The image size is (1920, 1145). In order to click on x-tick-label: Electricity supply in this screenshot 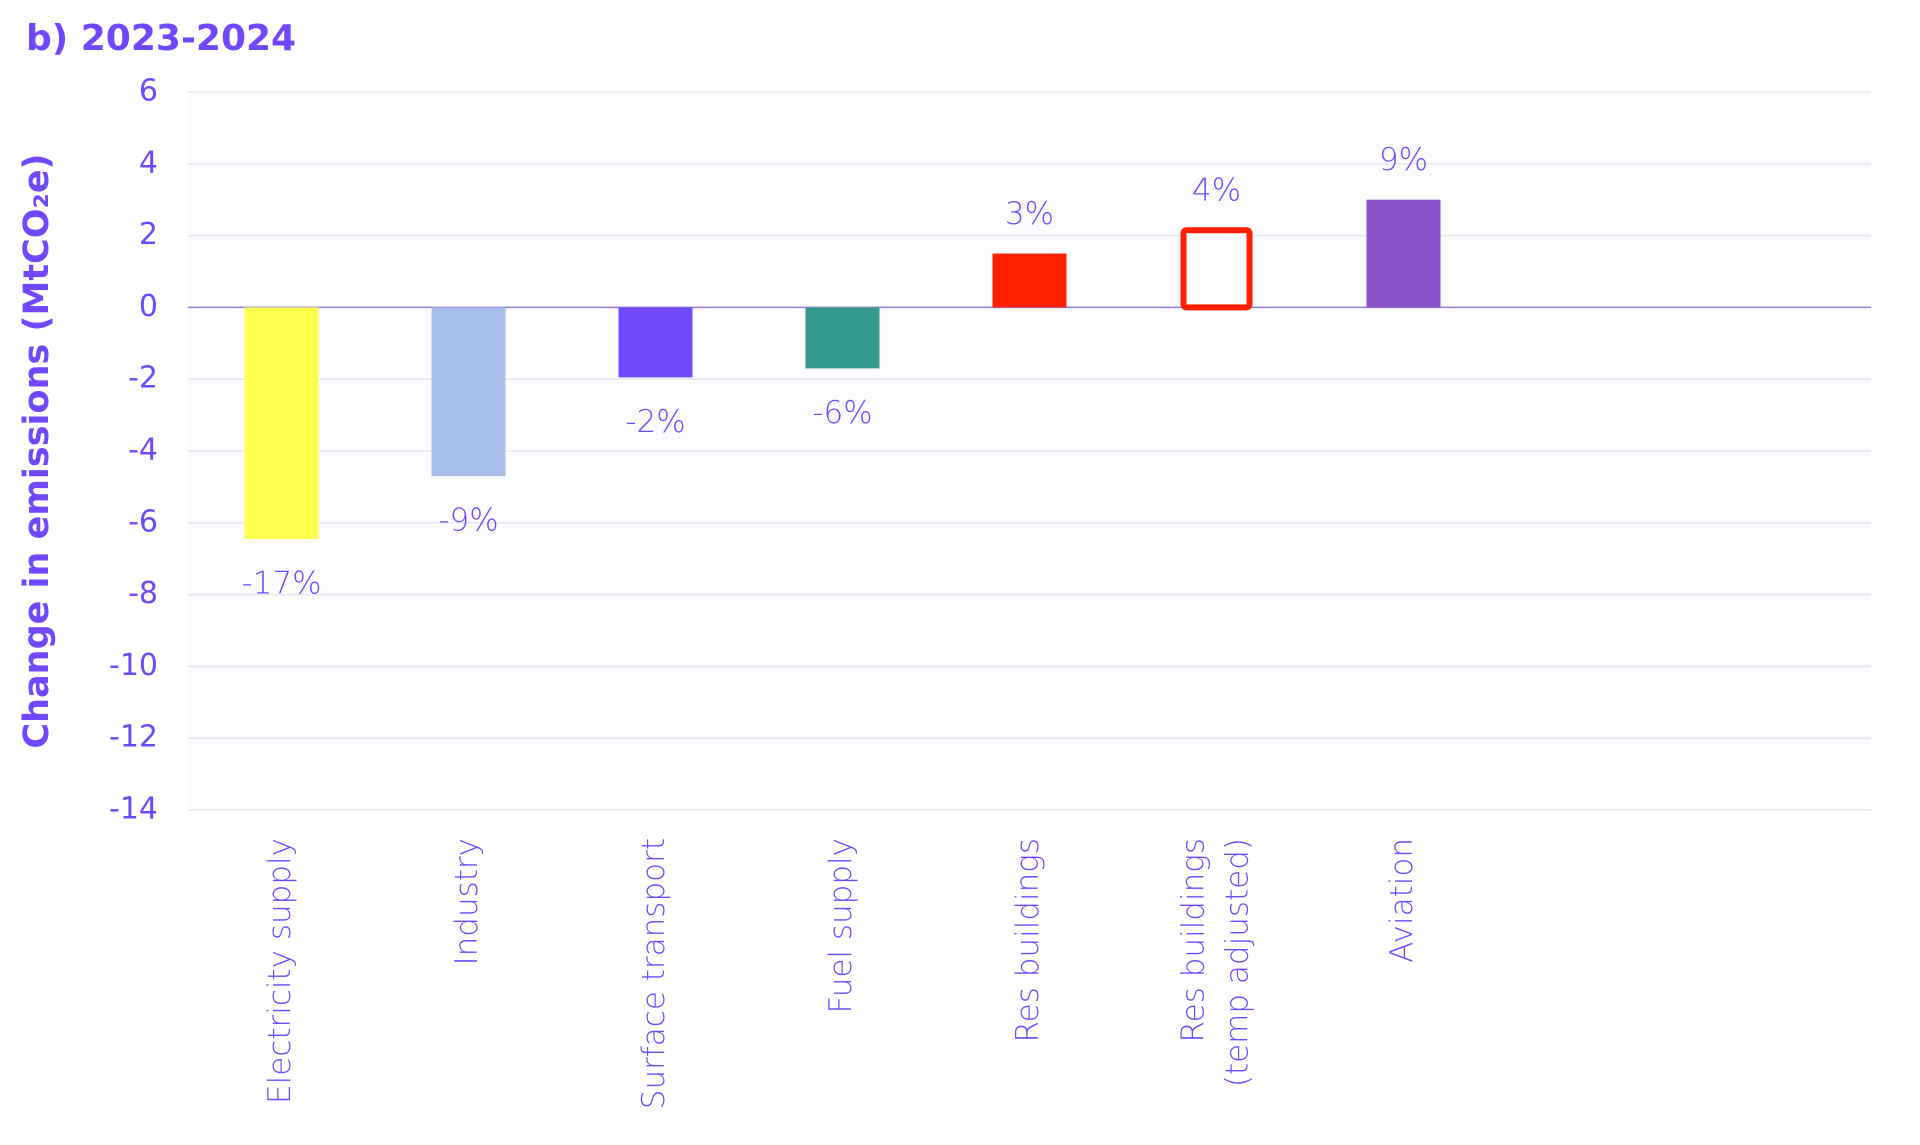, I will do `click(280, 971)`.